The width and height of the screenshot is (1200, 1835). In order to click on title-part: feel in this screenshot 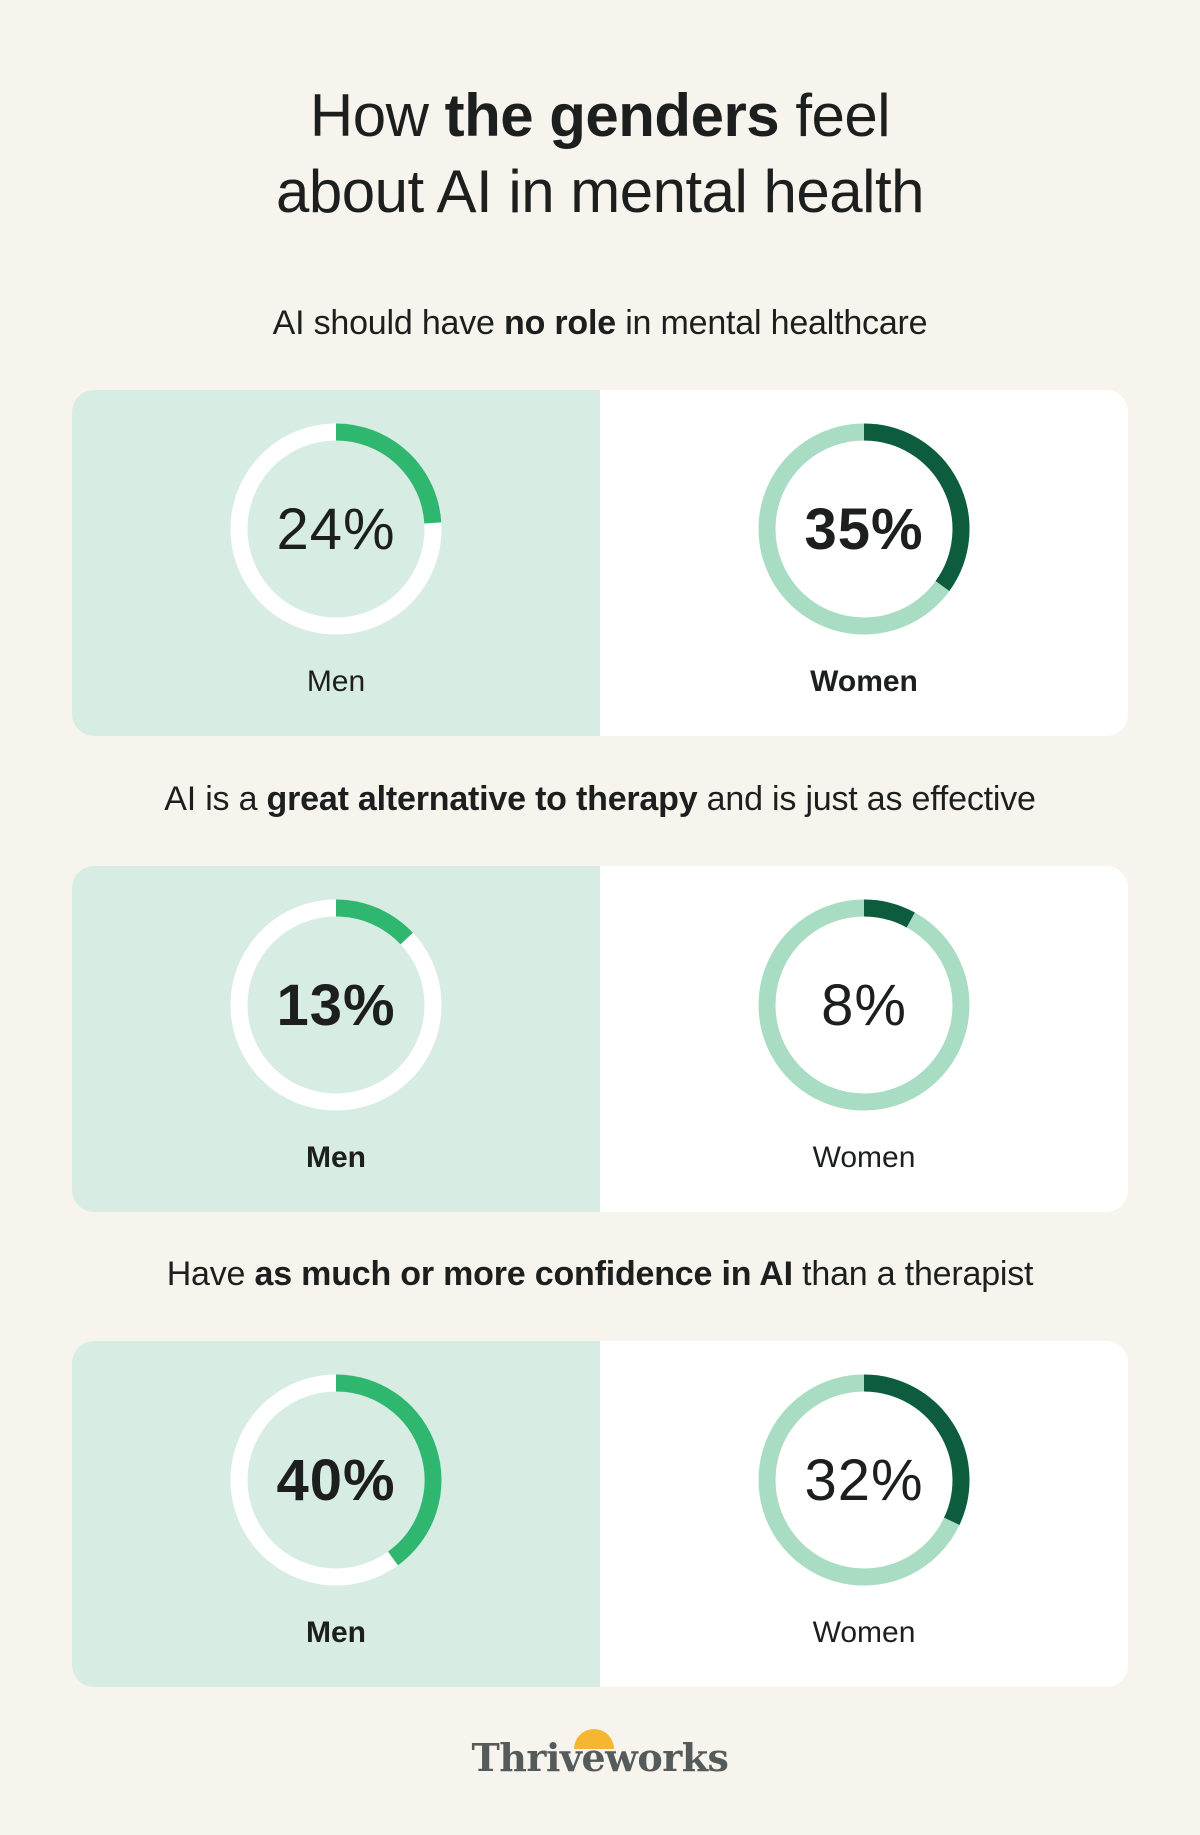, I will do `click(835, 115)`.